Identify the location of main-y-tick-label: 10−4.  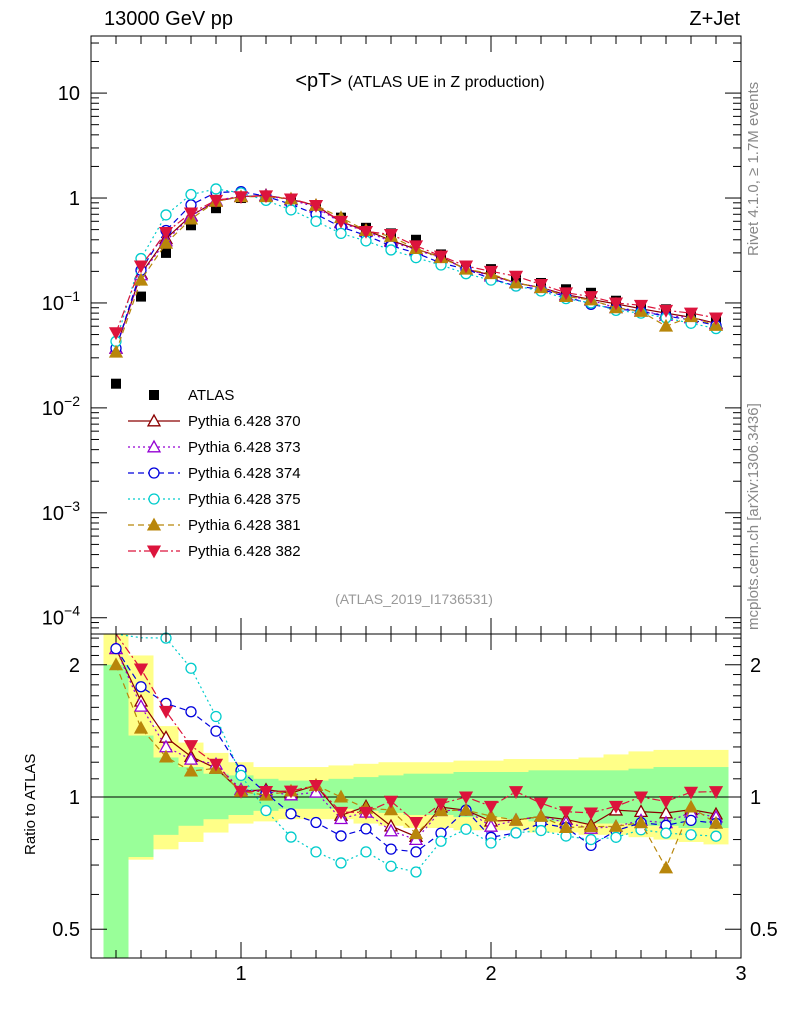
(61, 616).